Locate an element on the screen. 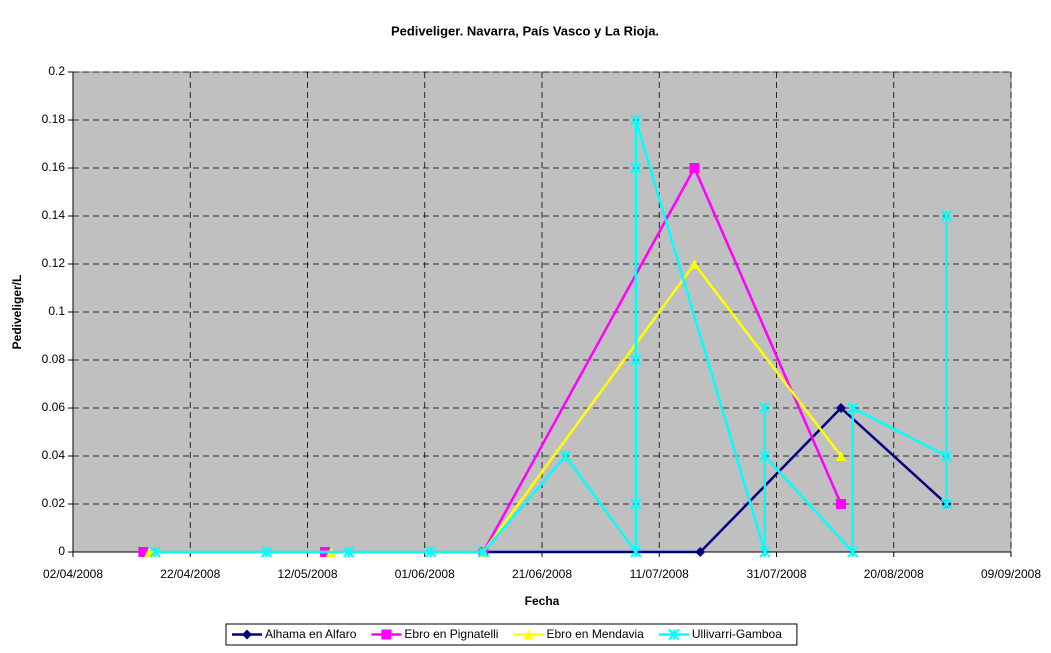 This screenshot has width=1051, height=653. legend-label: Ullivarri-Gamboa is located at coordinates (737, 634).